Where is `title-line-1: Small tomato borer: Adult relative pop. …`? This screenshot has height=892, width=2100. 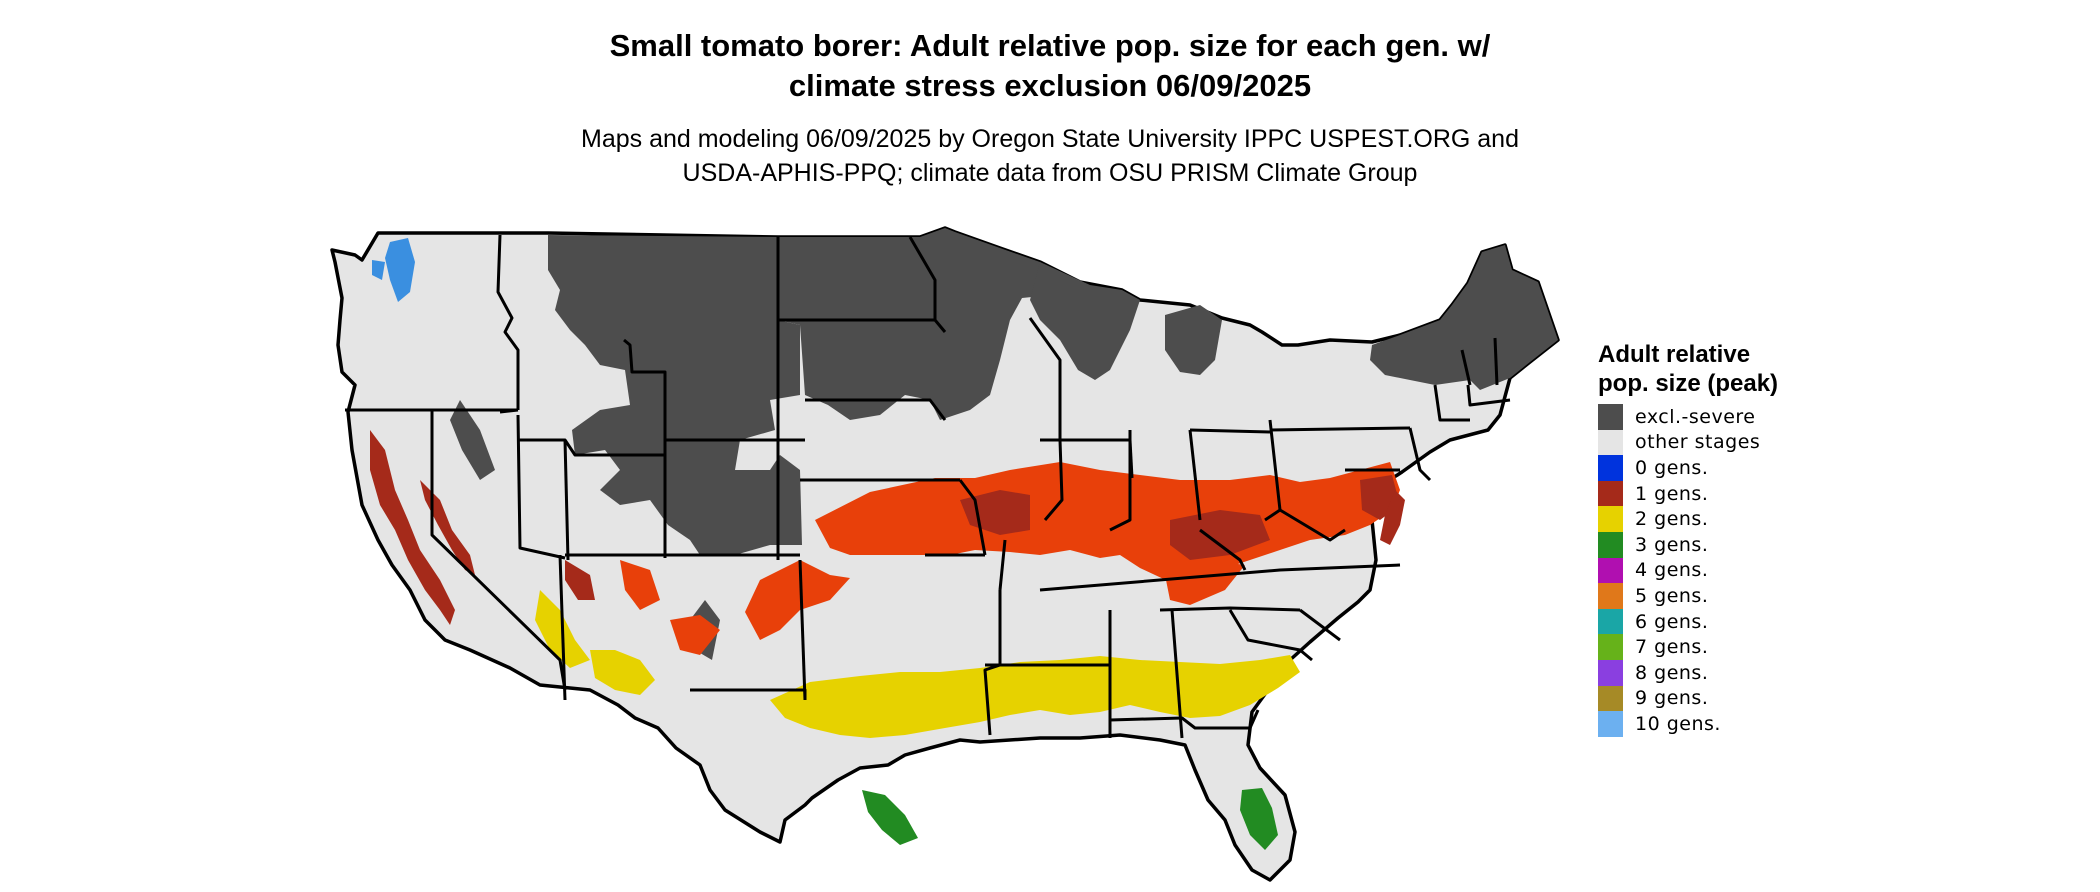
title-line-1: Small tomato borer: Adult relative pop. … is located at coordinates (1050, 45).